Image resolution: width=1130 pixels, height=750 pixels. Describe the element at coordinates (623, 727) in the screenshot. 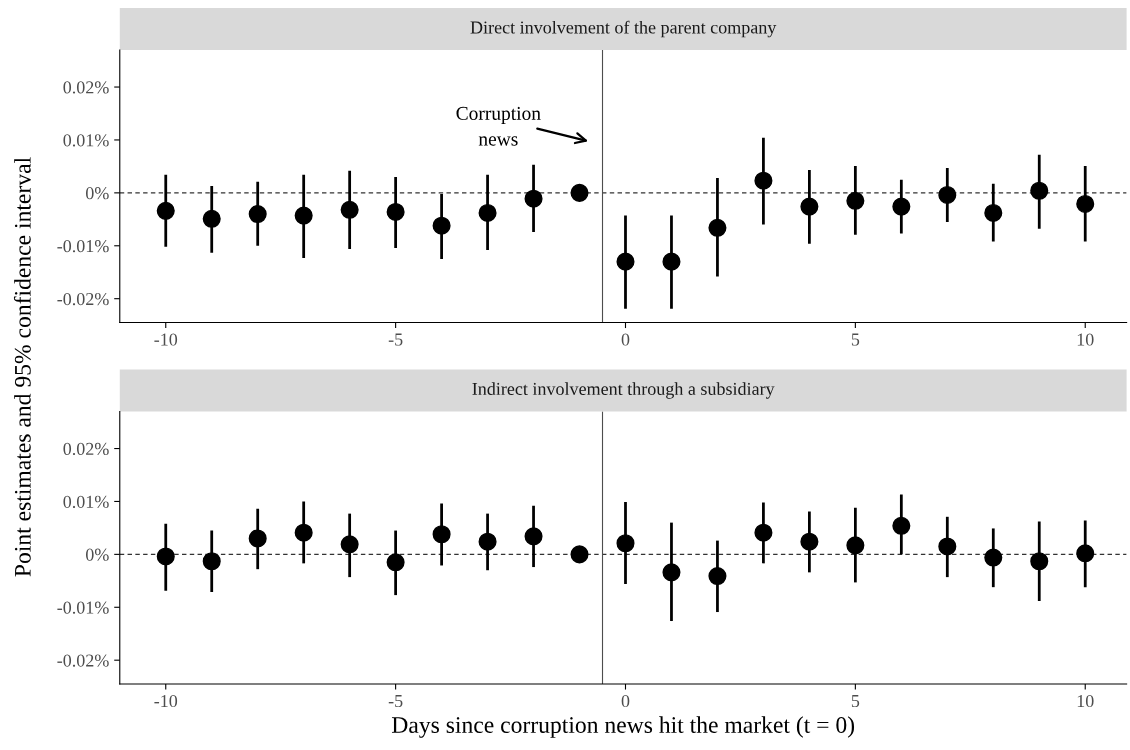

I see `x-axis-title: Days since corruption news hit the market (t = 0)` at that location.